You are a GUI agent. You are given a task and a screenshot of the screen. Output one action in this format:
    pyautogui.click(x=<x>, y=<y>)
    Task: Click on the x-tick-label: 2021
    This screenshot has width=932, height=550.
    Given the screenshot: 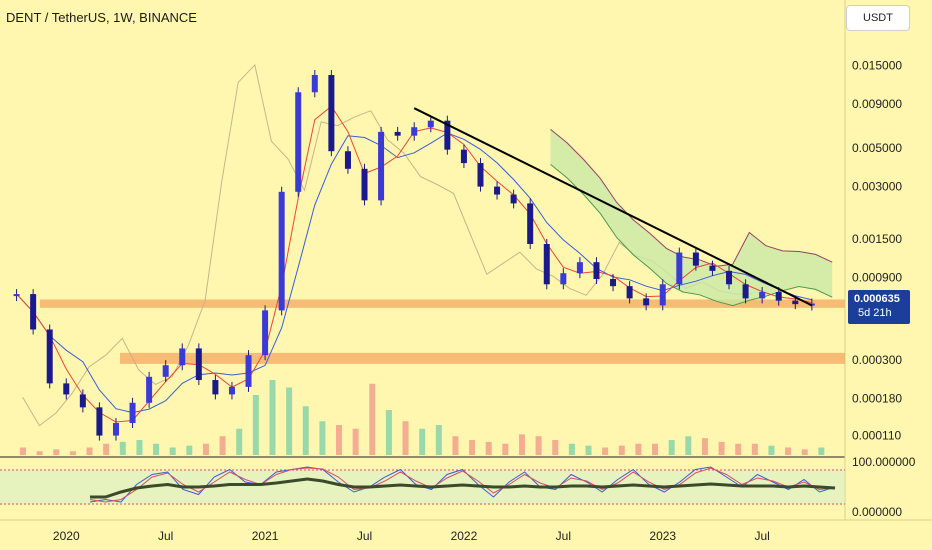 What is the action you would take?
    pyautogui.click(x=265, y=536)
    